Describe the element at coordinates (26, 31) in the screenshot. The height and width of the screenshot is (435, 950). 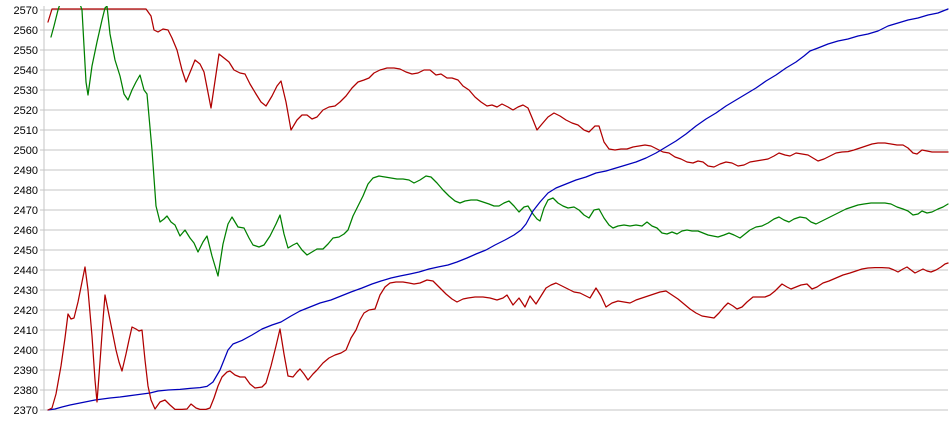
I see `y-tick-label: 2560` at that location.